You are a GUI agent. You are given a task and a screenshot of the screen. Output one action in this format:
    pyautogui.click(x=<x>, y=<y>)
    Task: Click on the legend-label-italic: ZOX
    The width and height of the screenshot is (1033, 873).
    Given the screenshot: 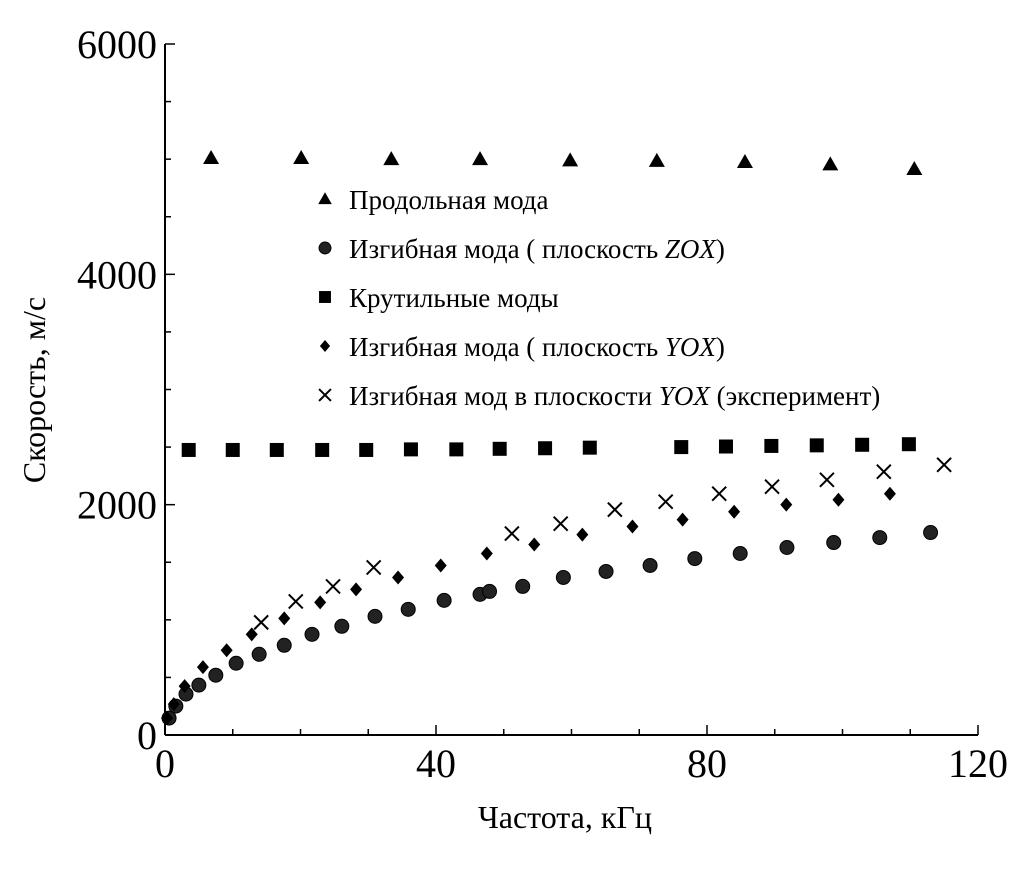 What is the action you would take?
    pyautogui.click(x=691, y=249)
    